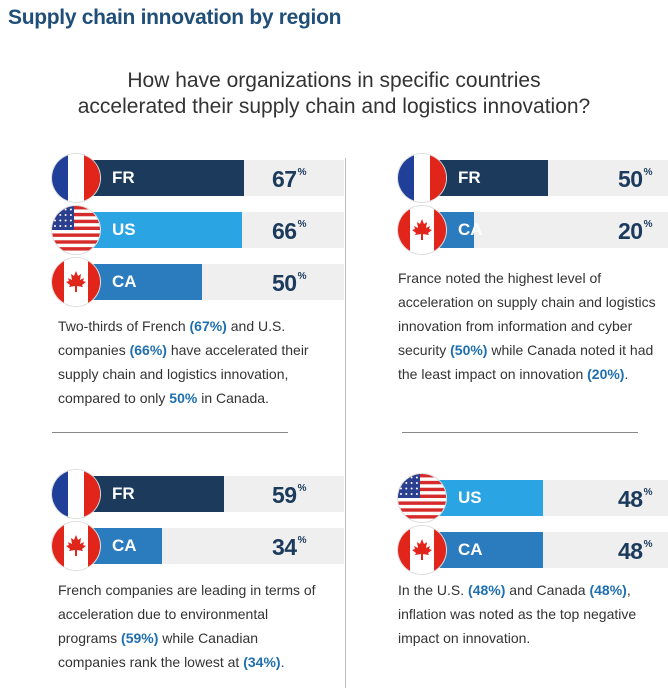  What do you see at coordinates (433, 590) in the screenshot?
I see `caption-text: In the U.S.` at bounding box center [433, 590].